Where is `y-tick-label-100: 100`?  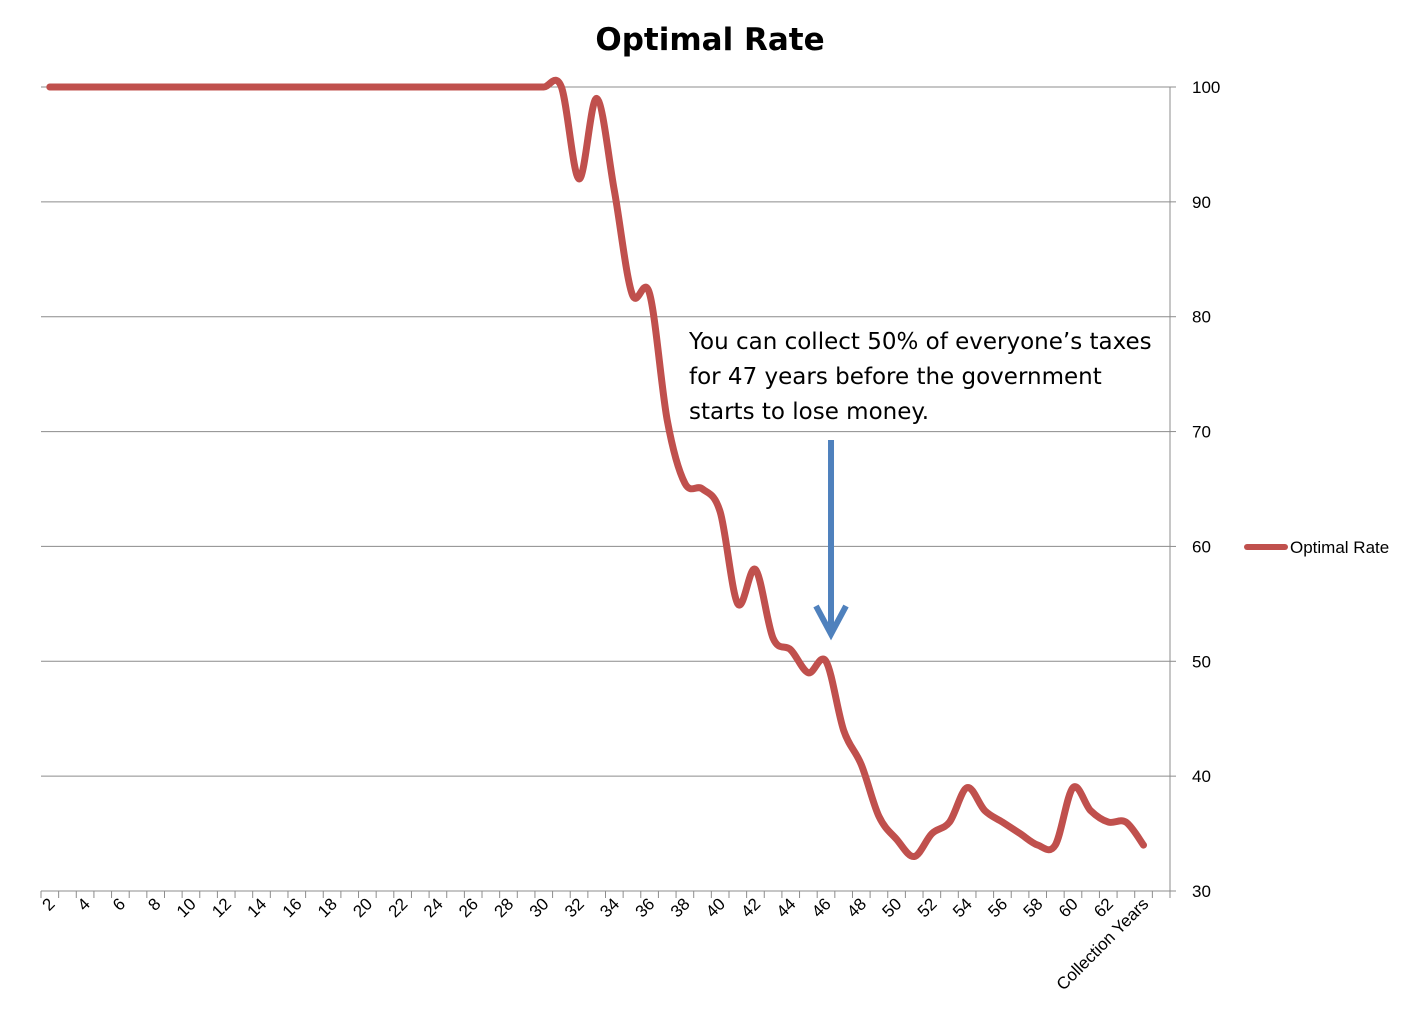 y-tick-label-100: 100 is located at coordinates (1206, 87).